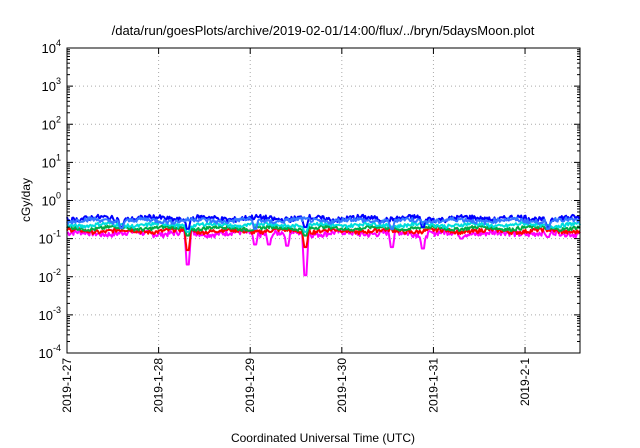 The height and width of the screenshot is (448, 640). Describe the element at coordinates (51, 85) in the screenshot. I see `y-tick-label: 10³` at that location.